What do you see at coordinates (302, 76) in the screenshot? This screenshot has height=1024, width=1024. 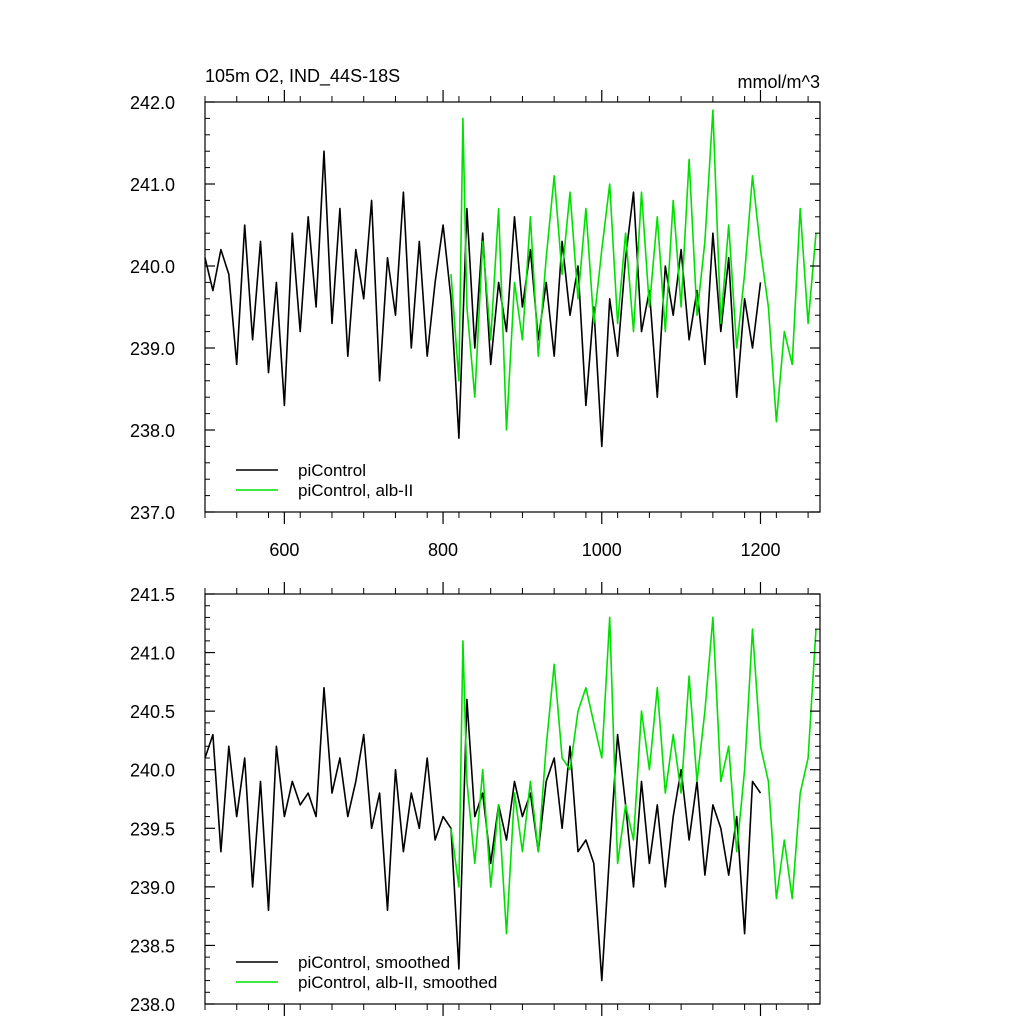 I see `chart-title: 105m O2, IND_44S-18S` at bounding box center [302, 76].